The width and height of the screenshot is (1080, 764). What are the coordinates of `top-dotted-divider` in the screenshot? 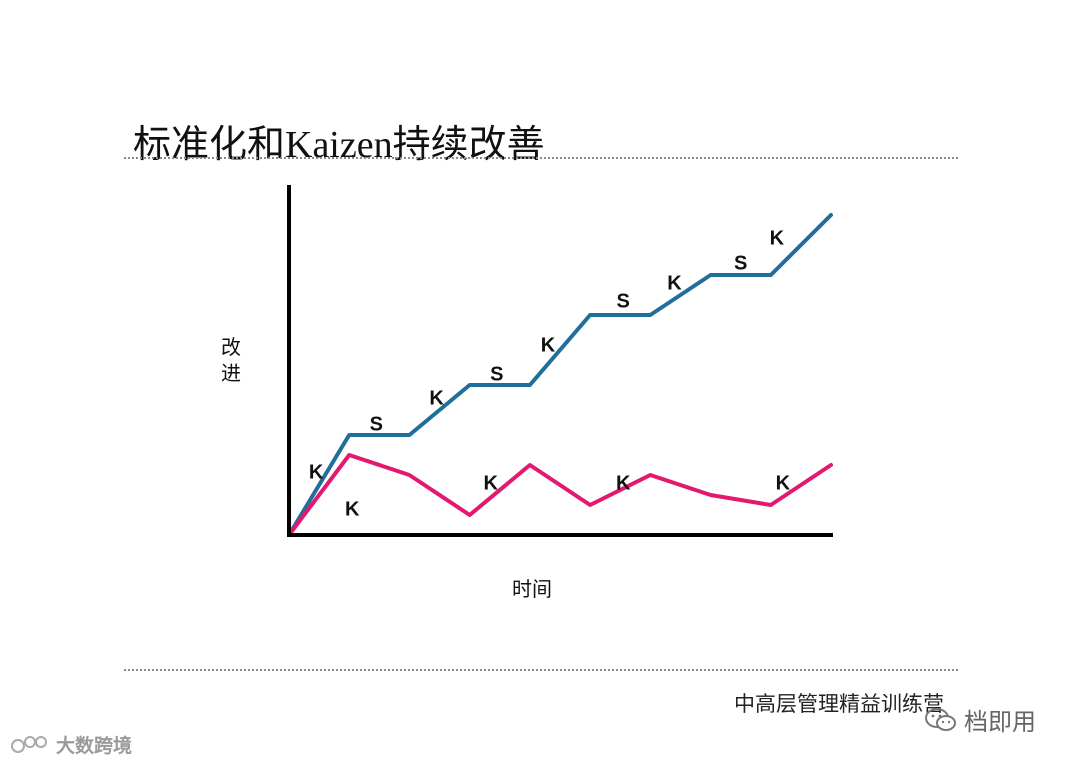 It's located at (541, 158).